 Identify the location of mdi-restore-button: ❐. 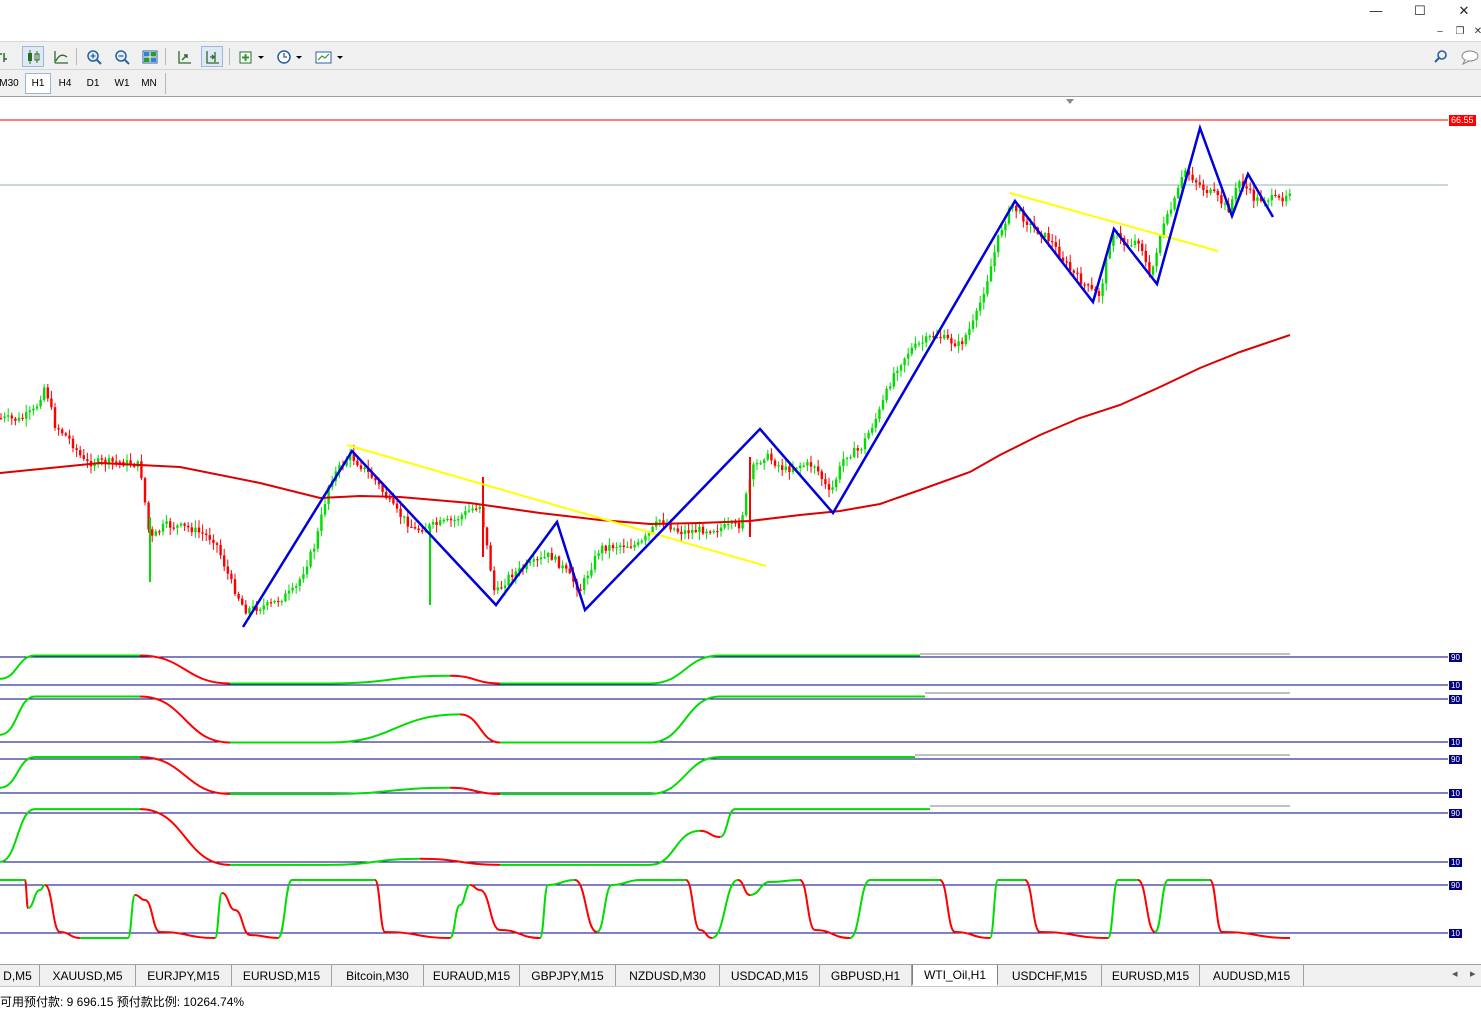
(1460, 31).